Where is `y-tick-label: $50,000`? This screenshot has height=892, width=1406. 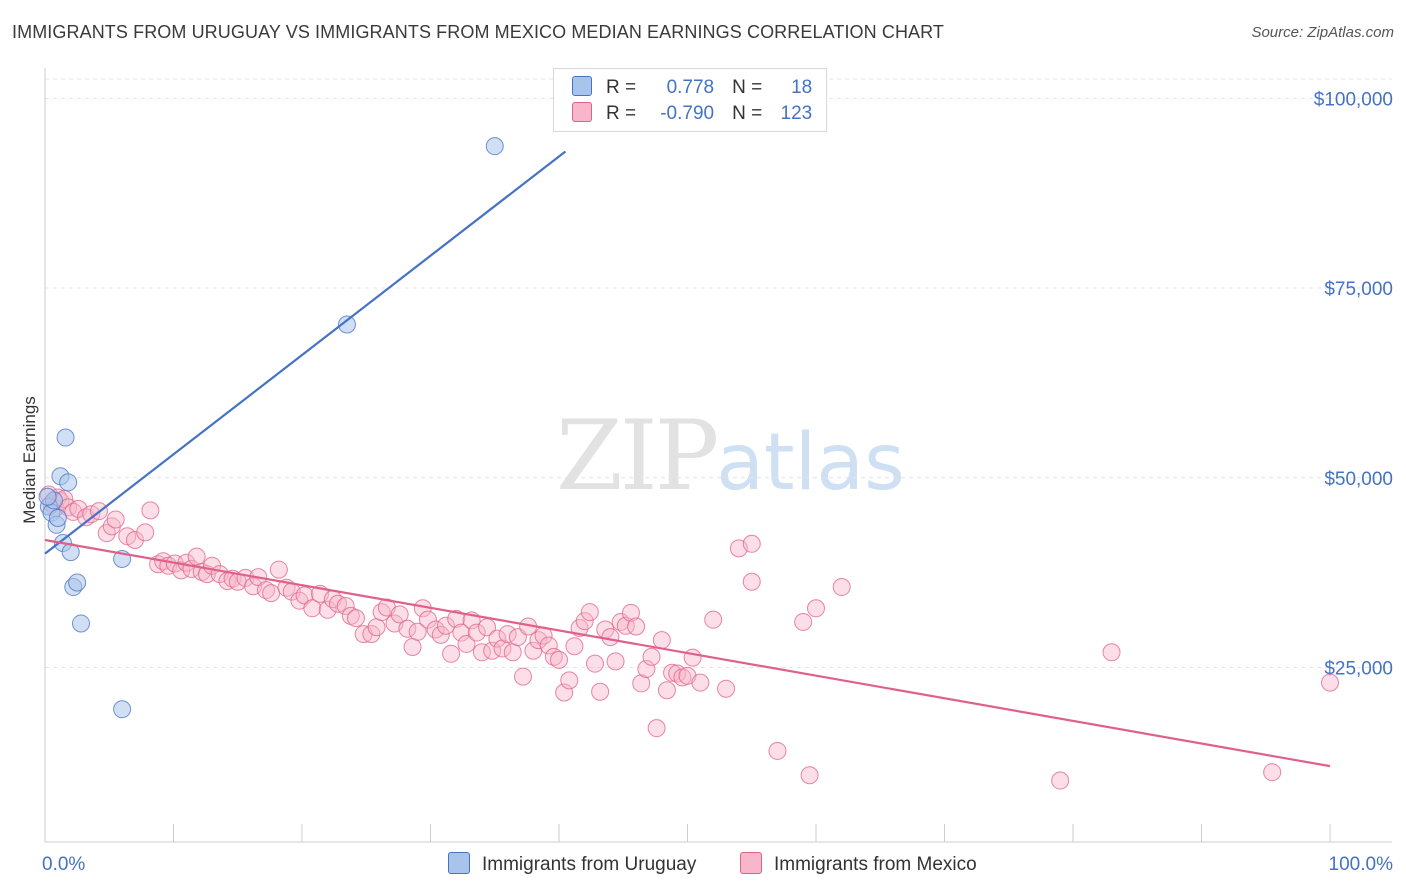
y-tick-label: $50,000 is located at coordinates (1358, 479).